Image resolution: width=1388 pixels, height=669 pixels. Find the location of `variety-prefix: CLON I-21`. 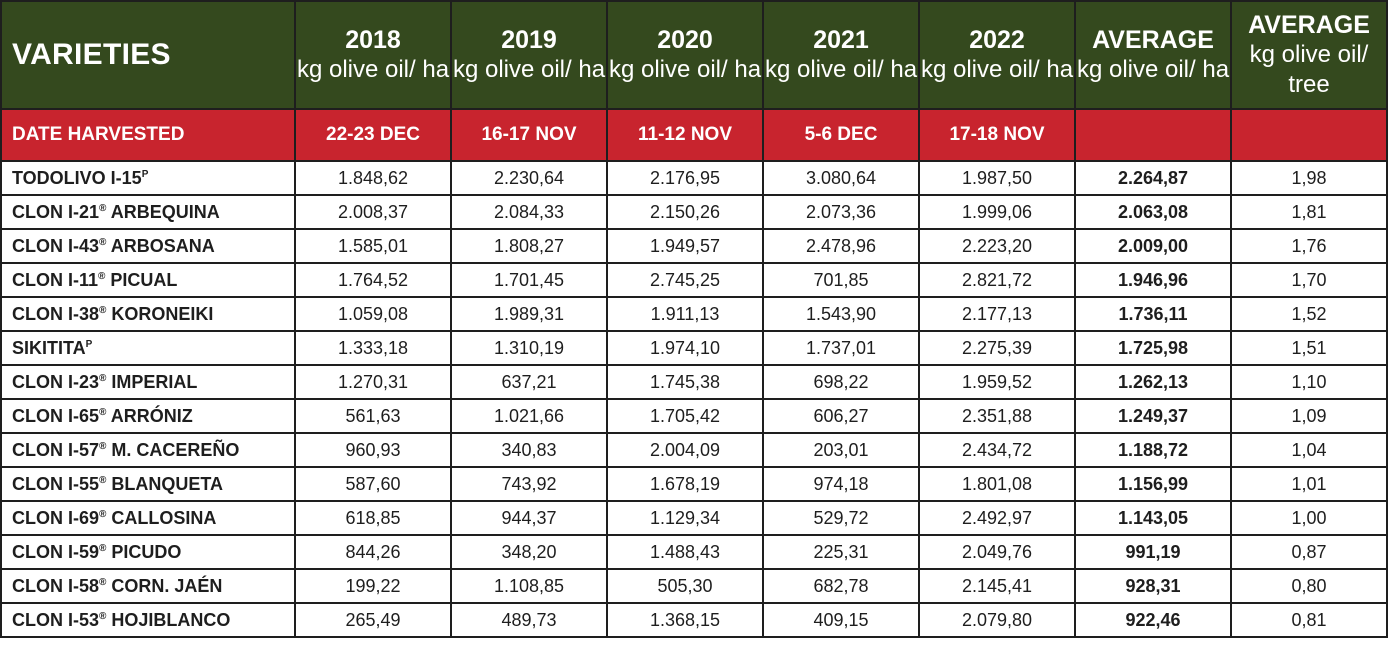

variety-prefix: CLON I-21 is located at coordinates (56, 211).